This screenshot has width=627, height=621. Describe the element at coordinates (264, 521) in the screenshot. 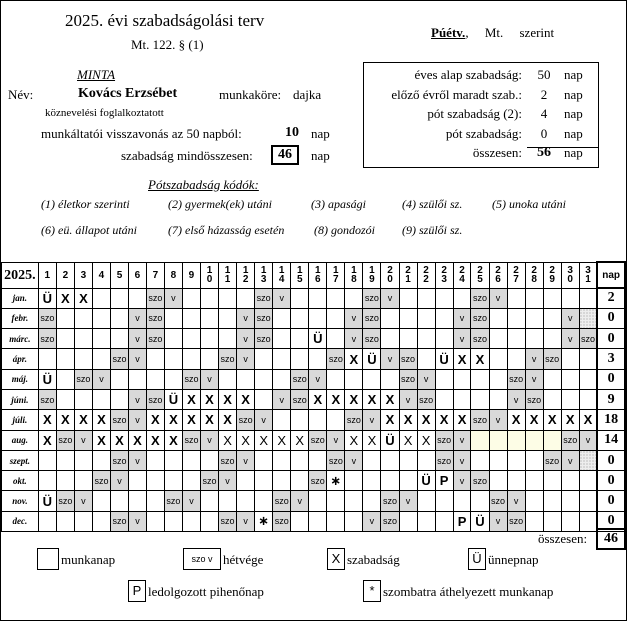

I see `saturday-workday: ∗` at that location.